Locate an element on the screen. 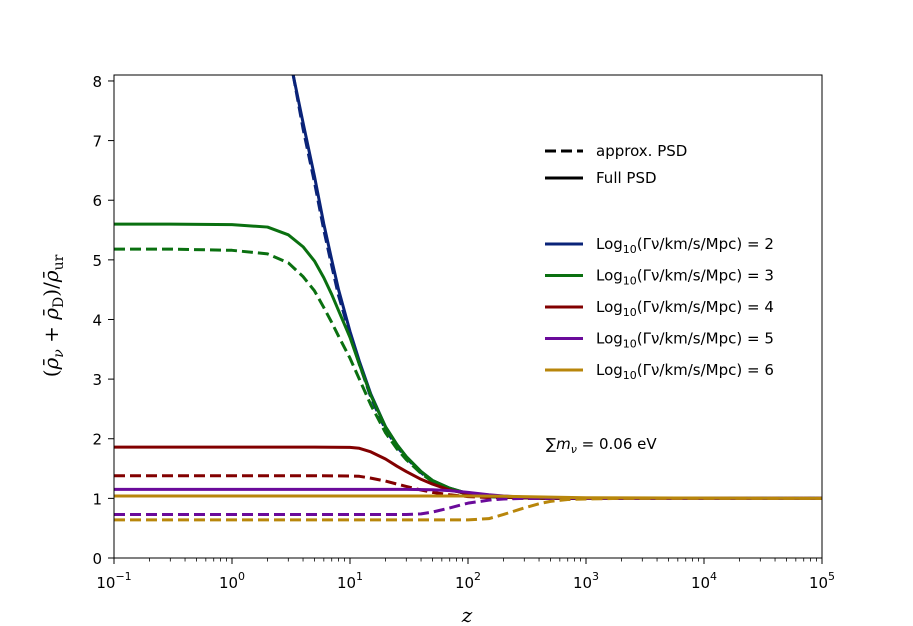 The height and width of the screenshot is (626, 913). x-tick-label-6: 10⁵ is located at coordinates (822, 581).